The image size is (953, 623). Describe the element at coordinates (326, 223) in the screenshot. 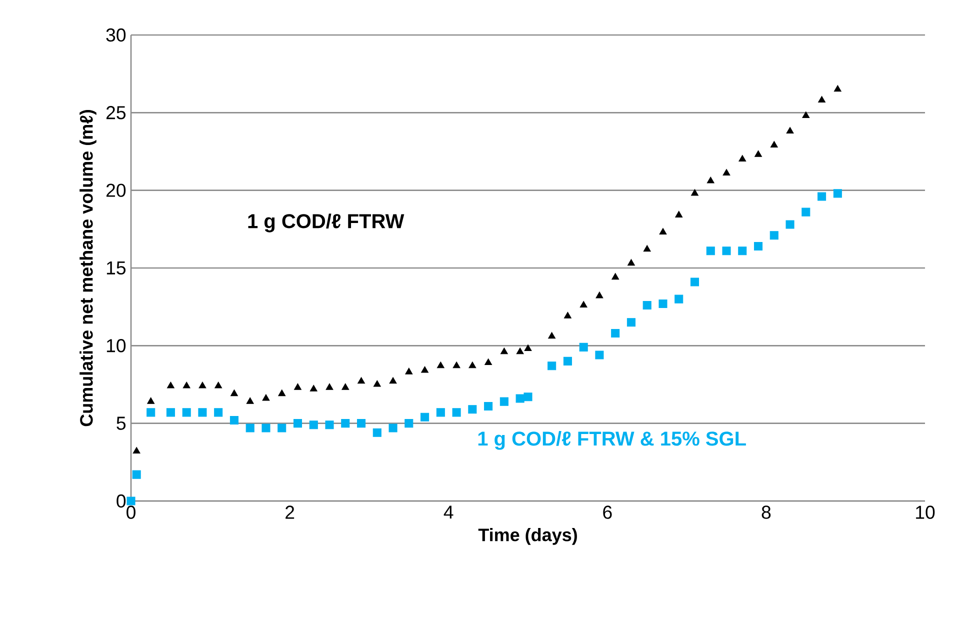

I see `text: 1 g COD/ℓ FTRW` at that location.